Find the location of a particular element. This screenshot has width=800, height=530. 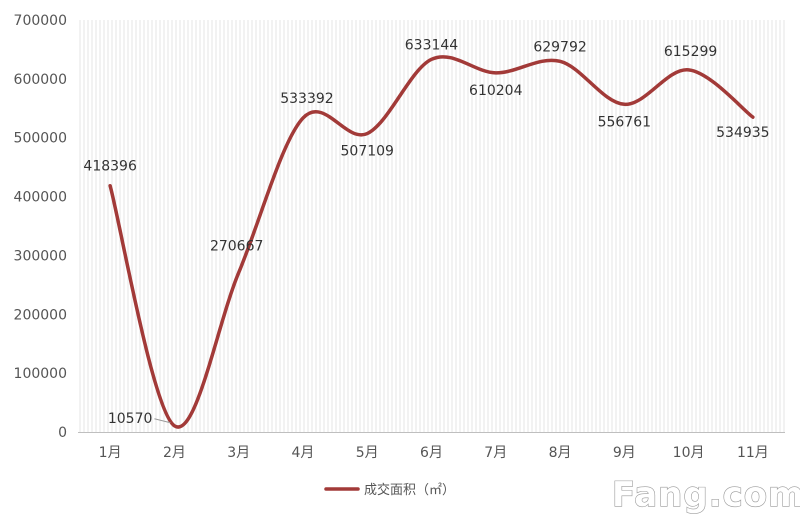

x-tick-label: 5月 is located at coordinates (367, 453).